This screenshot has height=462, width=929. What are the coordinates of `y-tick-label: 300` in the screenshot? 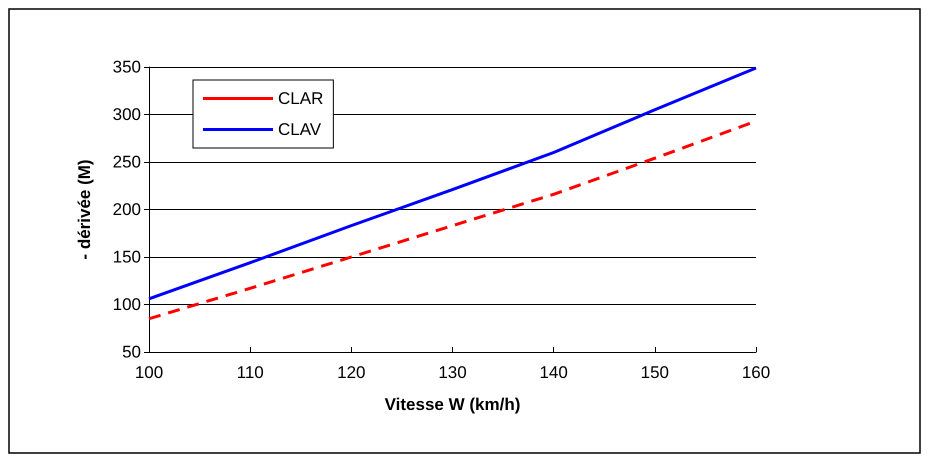 It's located at (126, 114).